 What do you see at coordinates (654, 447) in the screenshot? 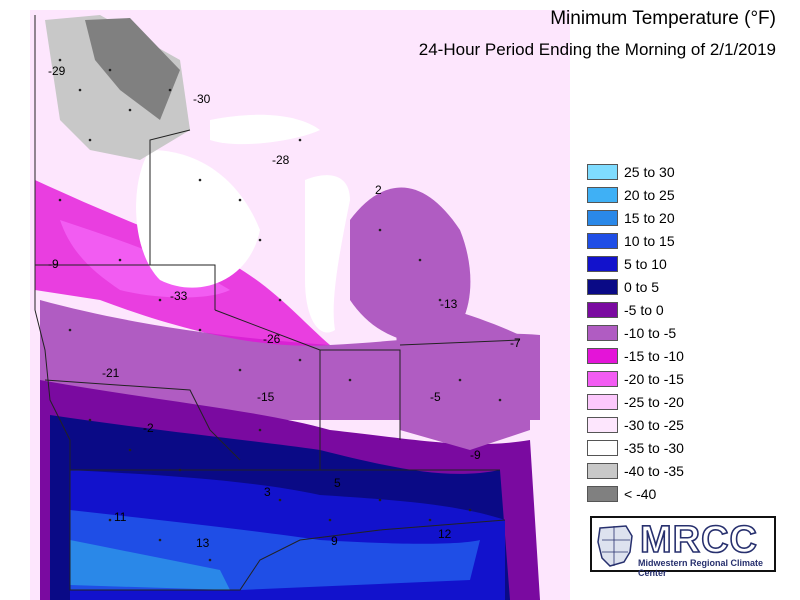
I see `legend-label: -35 to -30` at bounding box center [654, 447].